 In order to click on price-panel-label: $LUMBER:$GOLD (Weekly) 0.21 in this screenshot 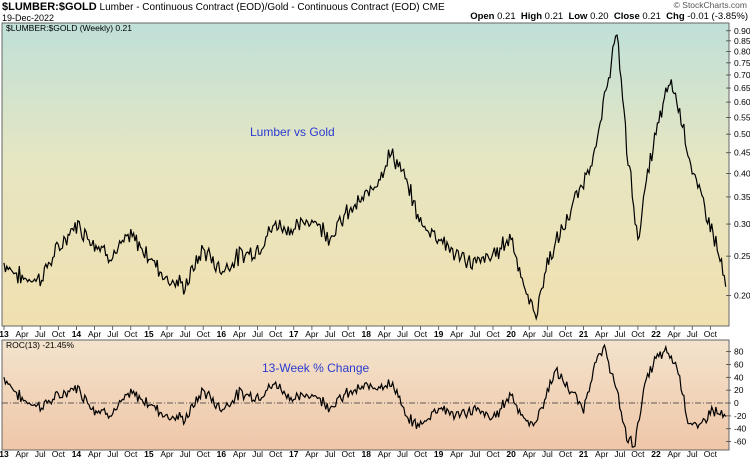, I will do `click(69, 28)`.